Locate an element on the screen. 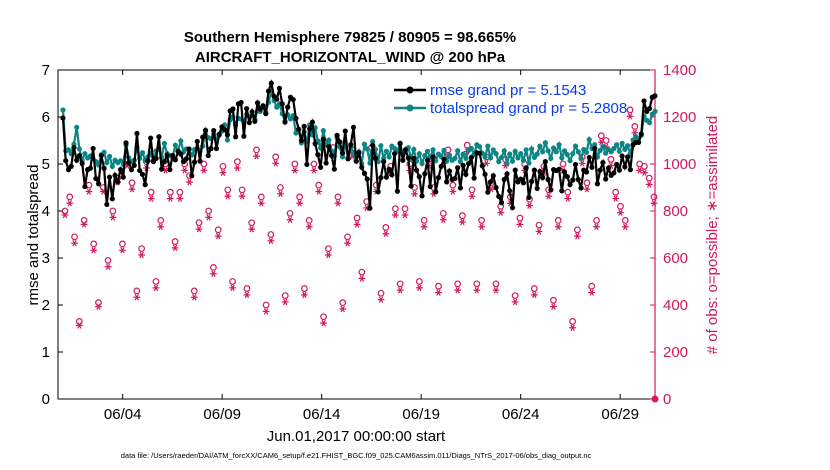  x-tick-label: 06/04 is located at coordinates (123, 414).